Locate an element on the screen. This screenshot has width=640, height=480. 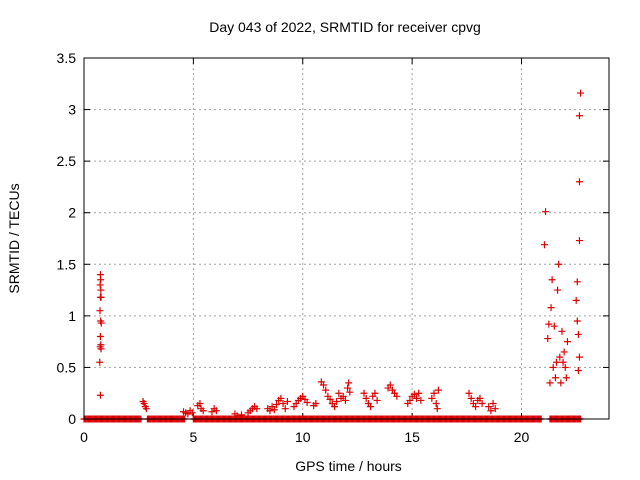
y-axis-label: SRMTID / TECUs is located at coordinates (14, 238).